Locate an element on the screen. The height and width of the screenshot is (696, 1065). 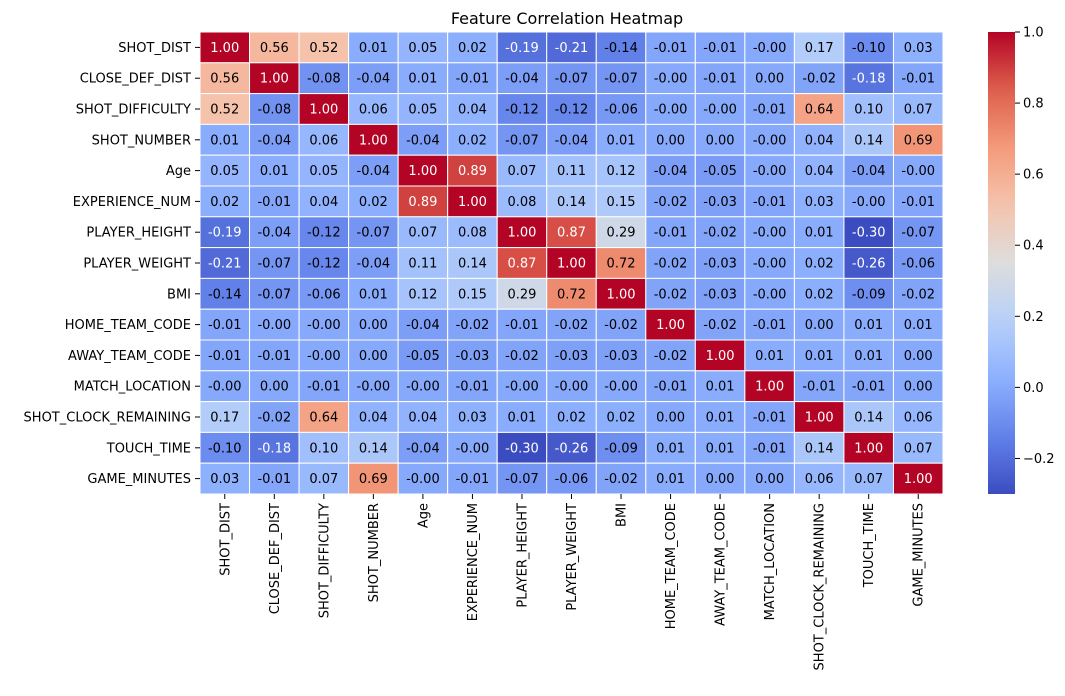
y-axis-tick-label: EXPERIENCE_NUM is located at coordinates (132, 202).